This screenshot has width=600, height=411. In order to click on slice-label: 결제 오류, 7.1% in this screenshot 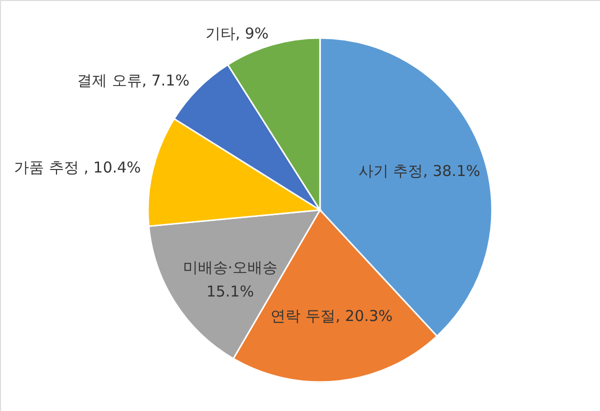, I will do `click(133, 80)`.